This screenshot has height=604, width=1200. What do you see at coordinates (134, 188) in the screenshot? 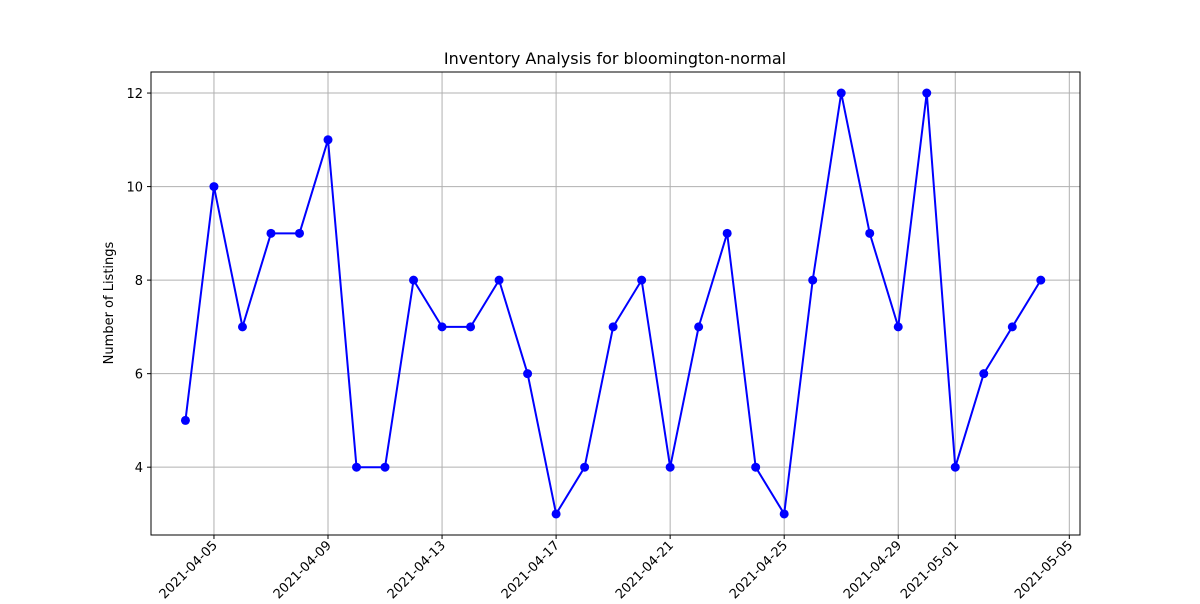
I see `y-tick-label: 10` at bounding box center [134, 188].